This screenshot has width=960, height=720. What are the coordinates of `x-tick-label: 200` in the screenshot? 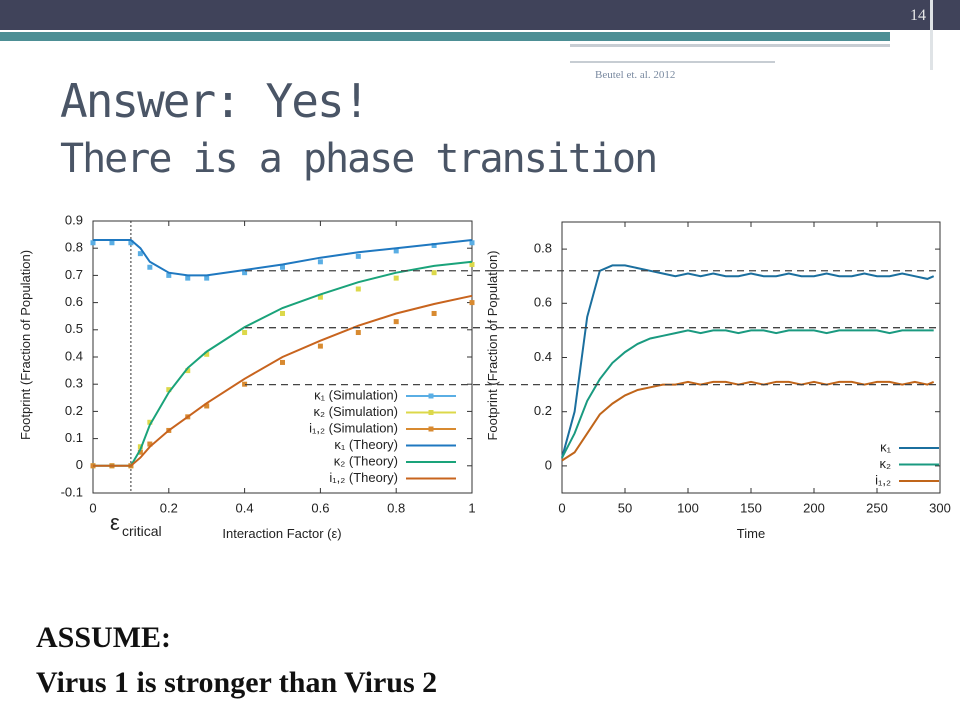 It's located at (814, 507).